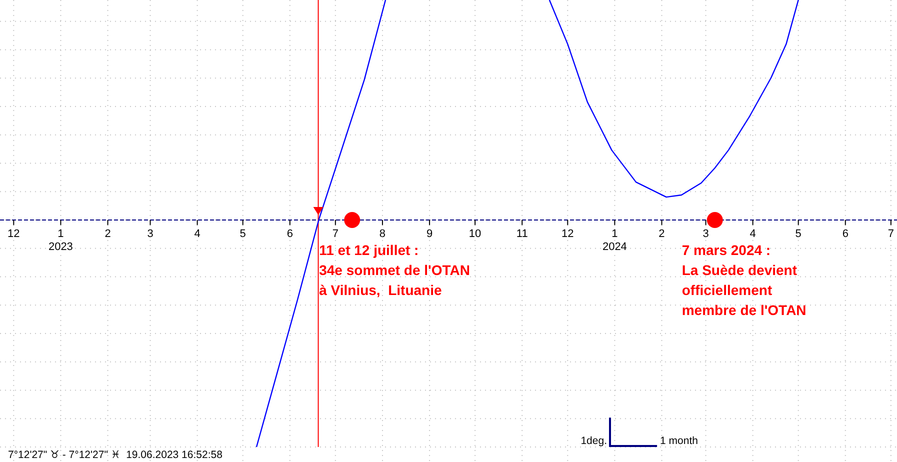 The image size is (897, 462). I want to click on annotation: 7 mars 2024 : La Suède devient officiellement membre de l'OTAN, so click(744, 280).